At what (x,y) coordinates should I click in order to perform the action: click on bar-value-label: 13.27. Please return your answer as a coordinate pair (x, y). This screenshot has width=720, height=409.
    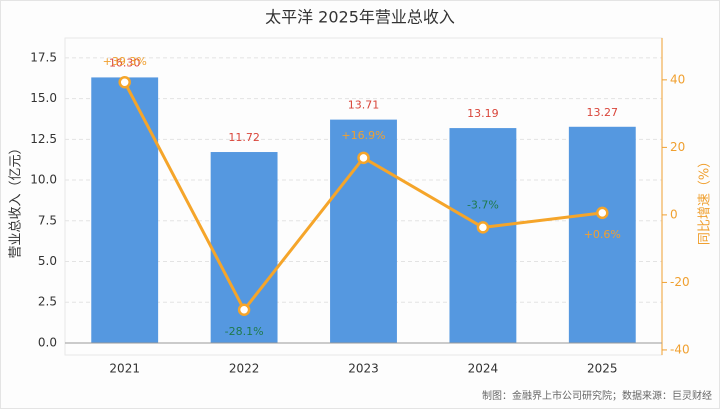
    Looking at the image, I should click on (603, 112).